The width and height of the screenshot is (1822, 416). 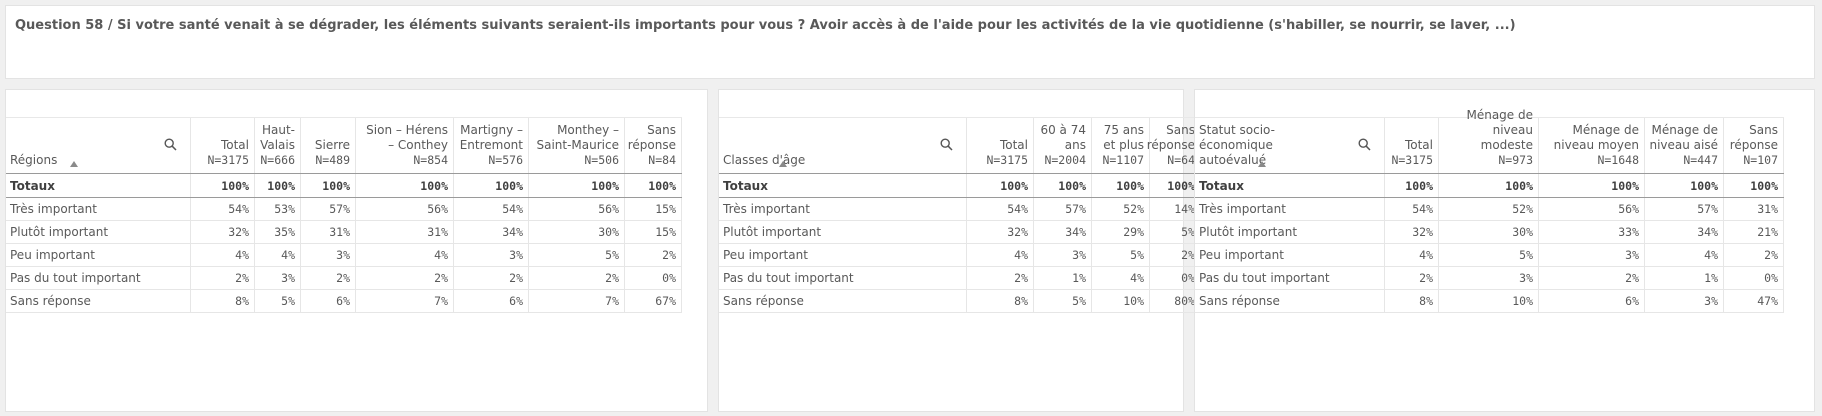 I want to click on column-count: N=489, so click(x=332, y=160).